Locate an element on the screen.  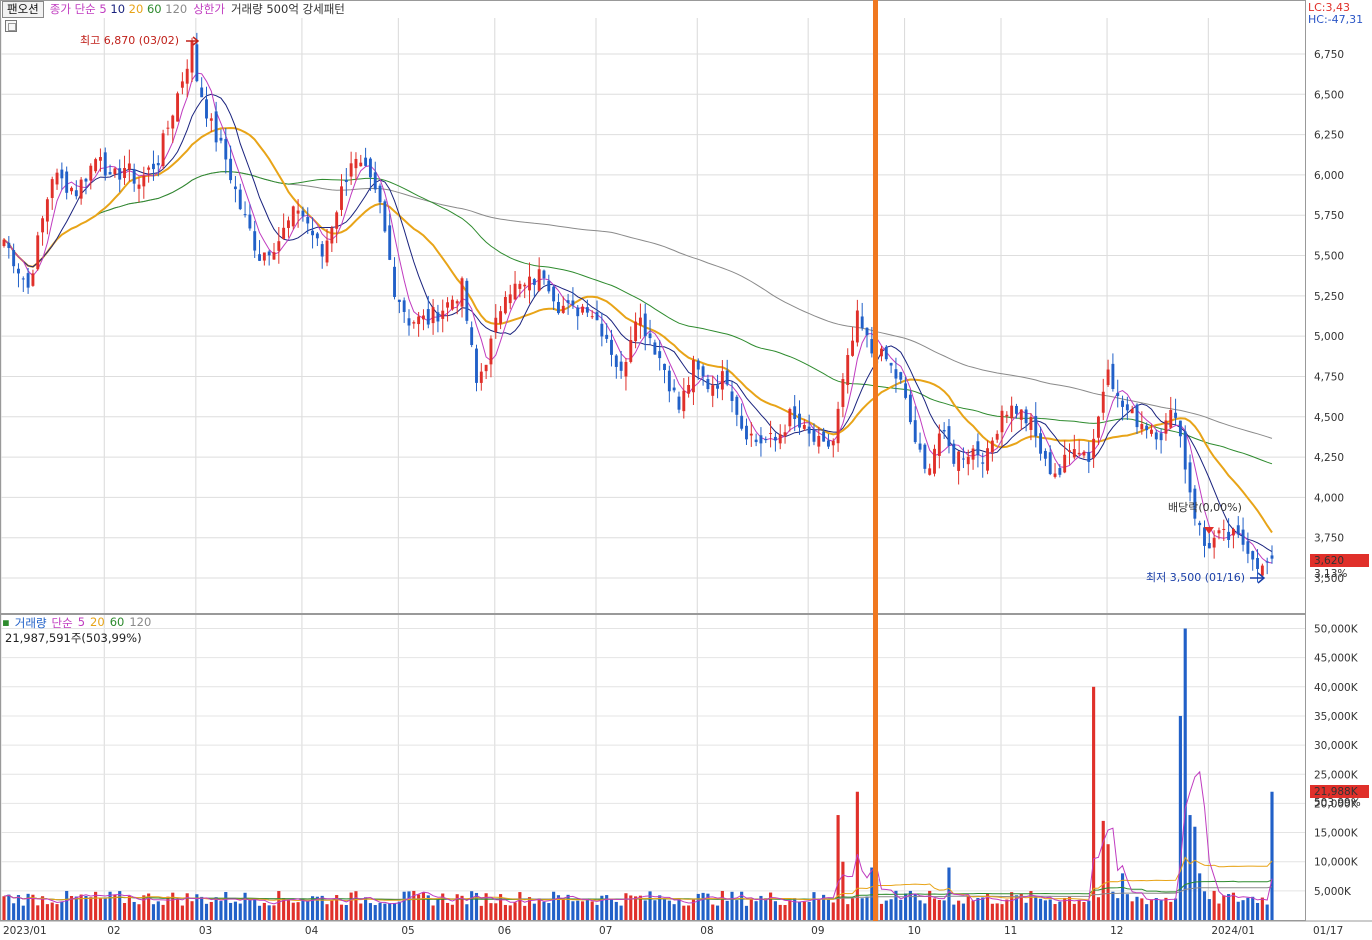
vol-ma5-line is located at coordinates (638, 837).